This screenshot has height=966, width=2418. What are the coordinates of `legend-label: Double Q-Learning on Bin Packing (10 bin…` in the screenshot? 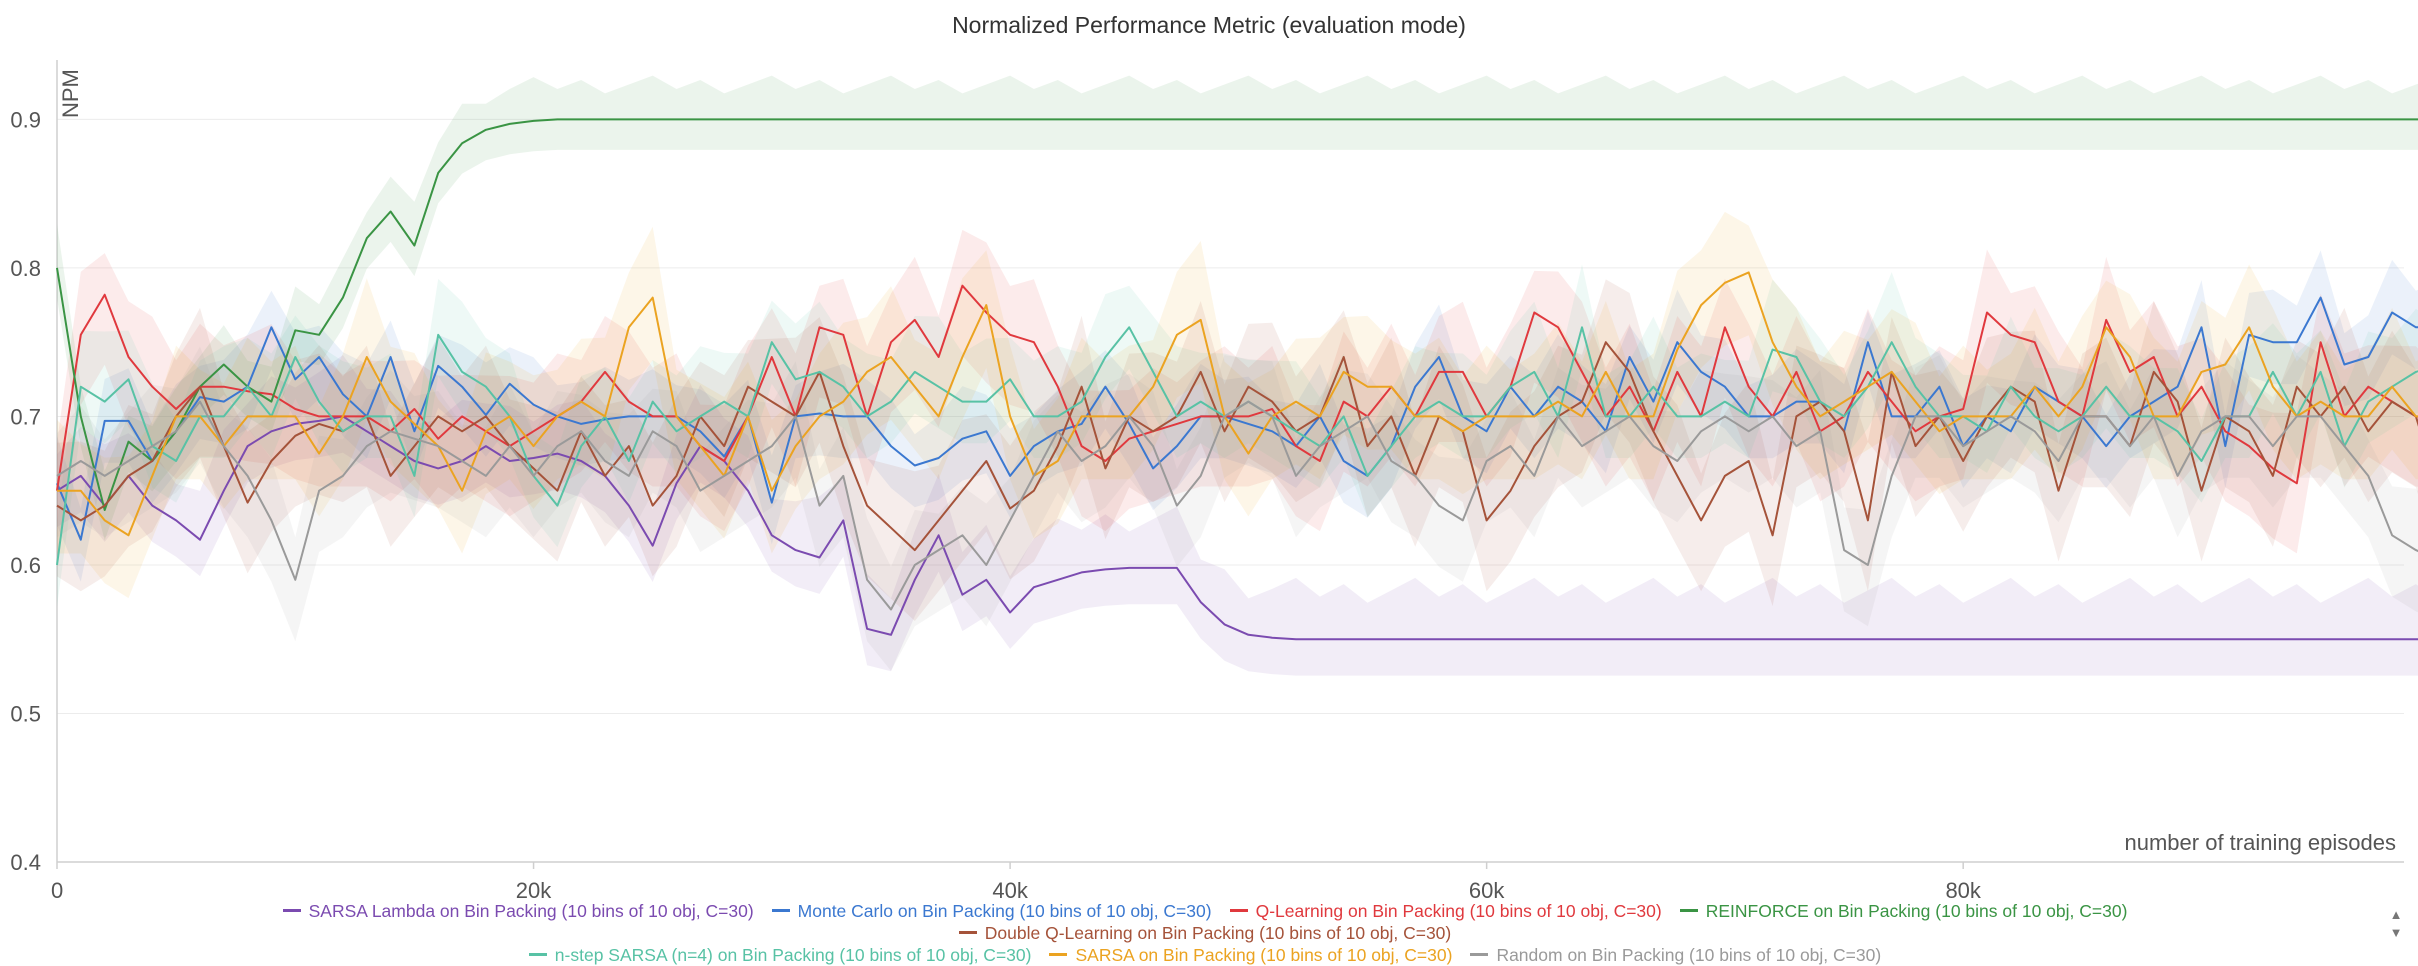 It's located at (1218, 933).